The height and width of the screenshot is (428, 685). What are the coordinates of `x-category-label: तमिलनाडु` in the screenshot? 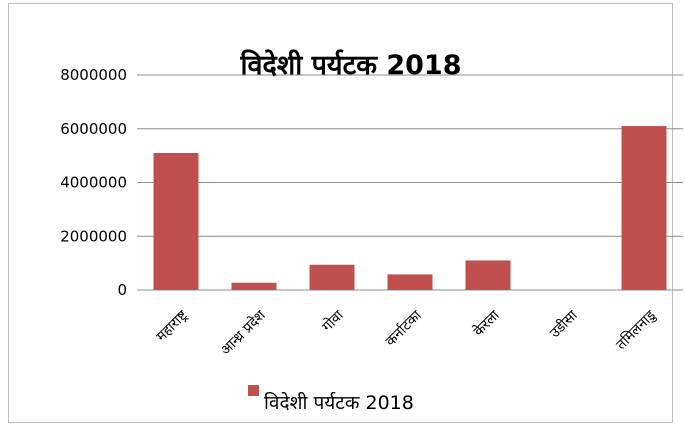 It's located at (636, 329).